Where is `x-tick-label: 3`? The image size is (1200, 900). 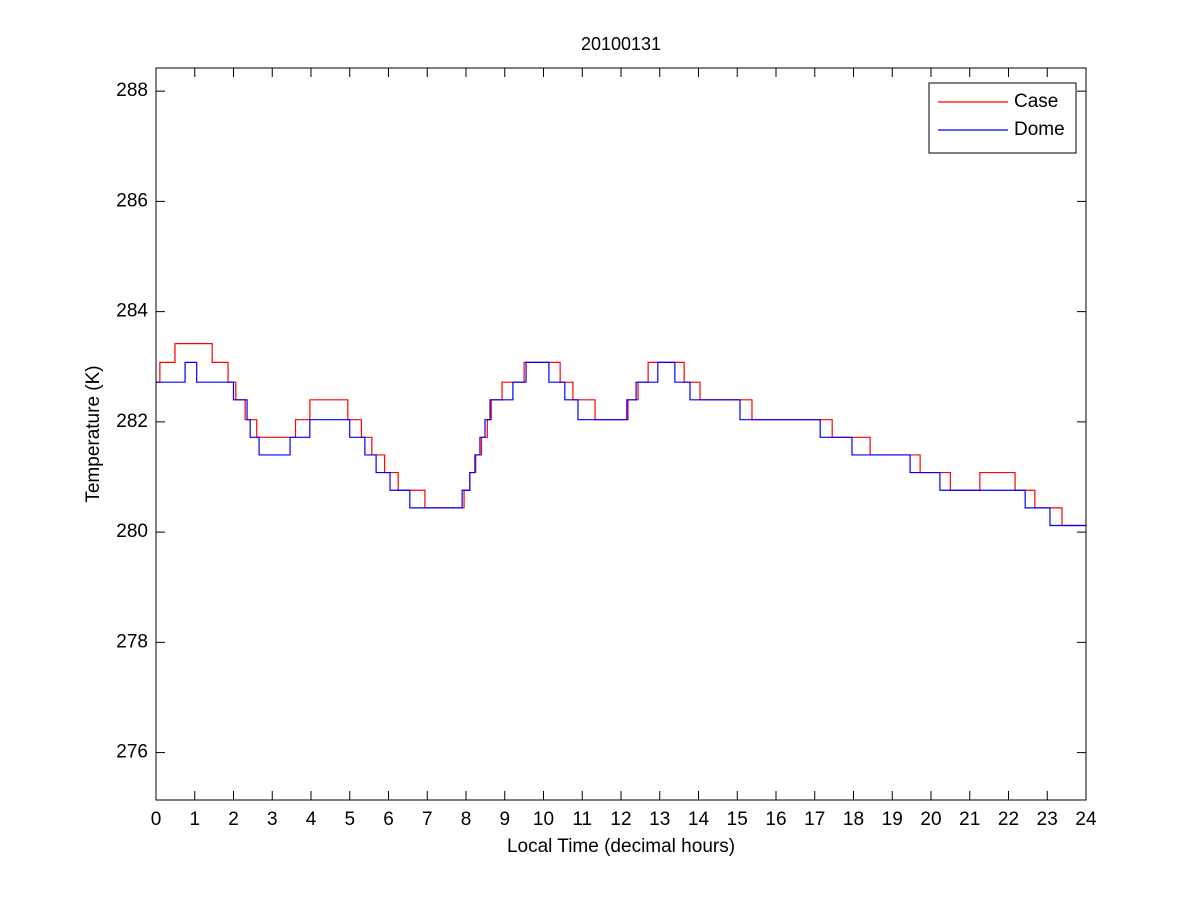
x-tick-label: 3 is located at coordinates (272, 819).